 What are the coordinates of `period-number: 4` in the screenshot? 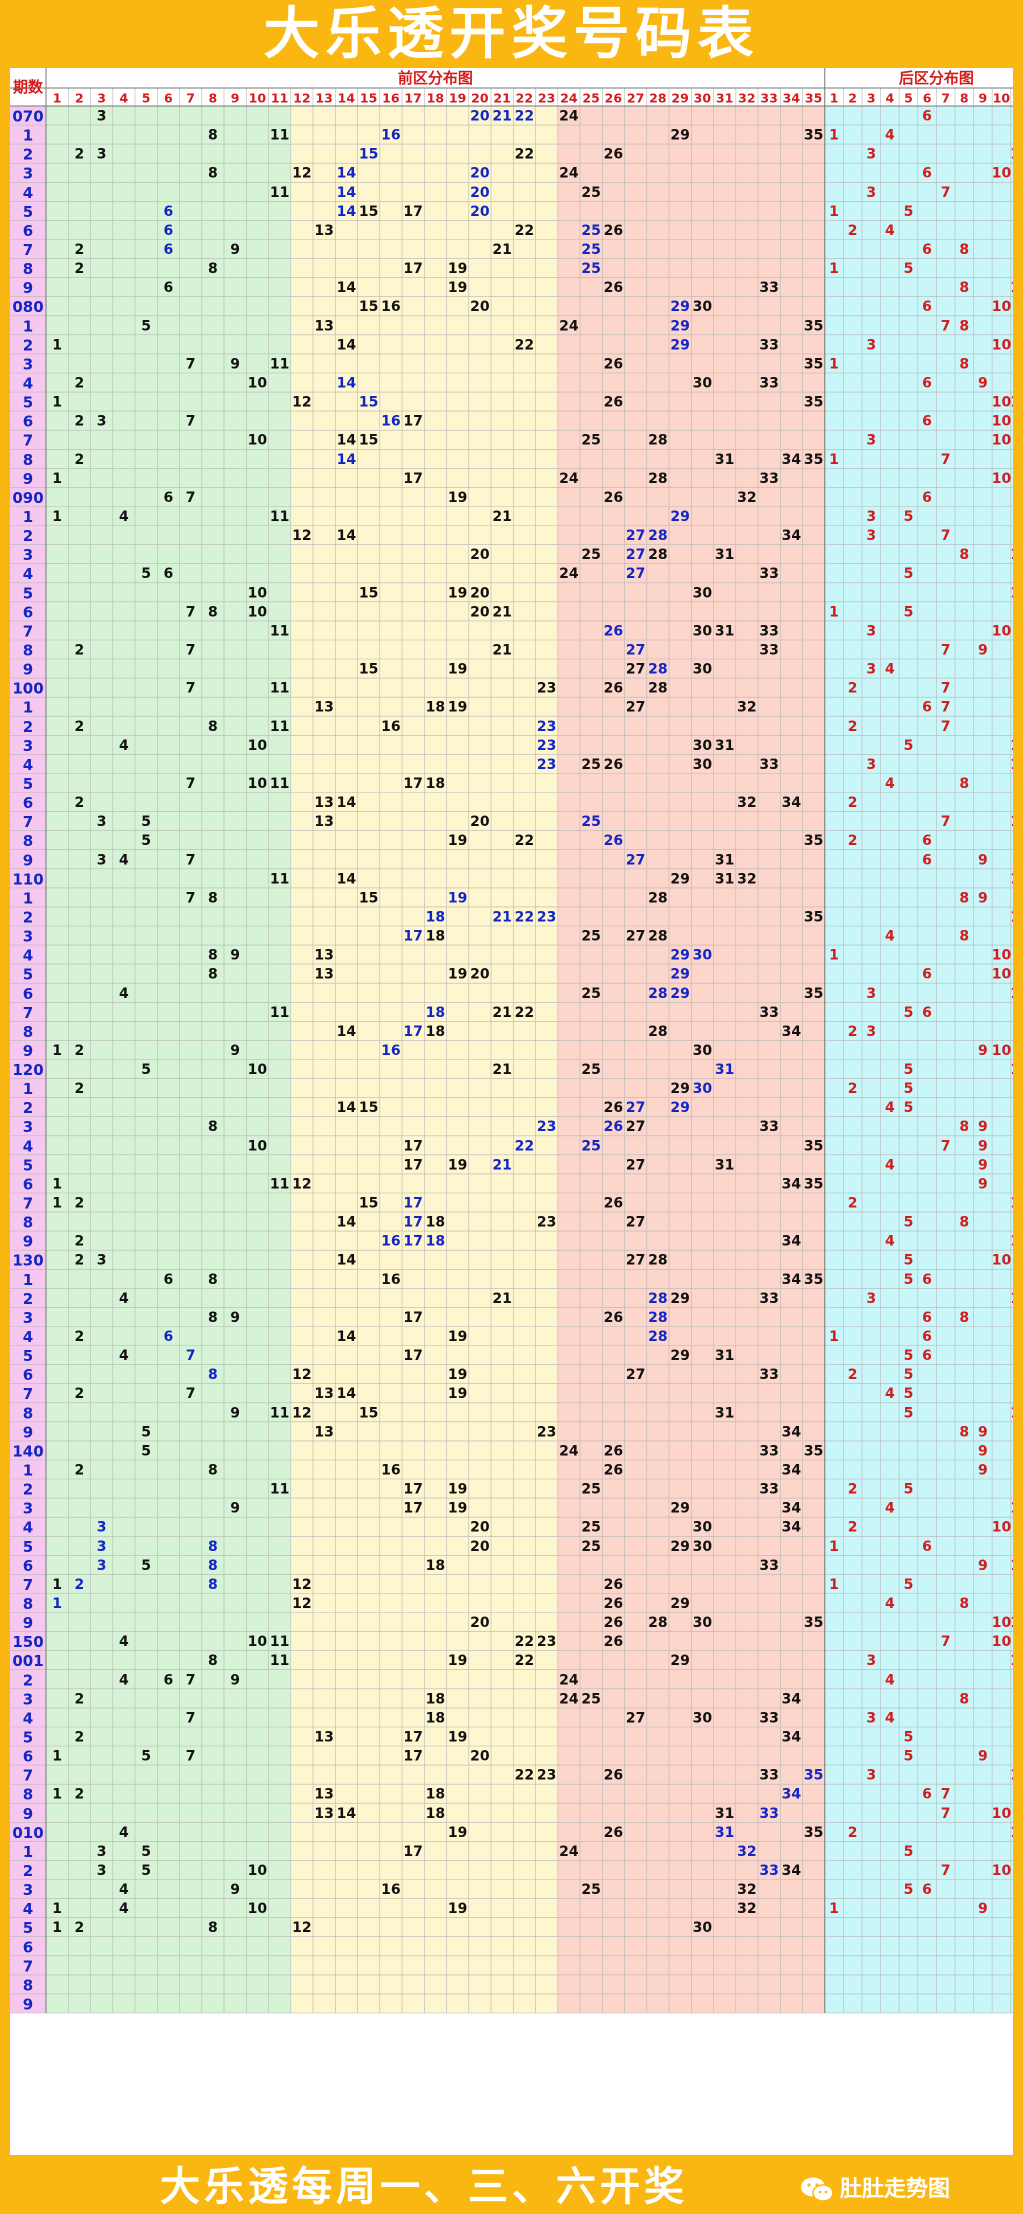 It's located at (28, 765).